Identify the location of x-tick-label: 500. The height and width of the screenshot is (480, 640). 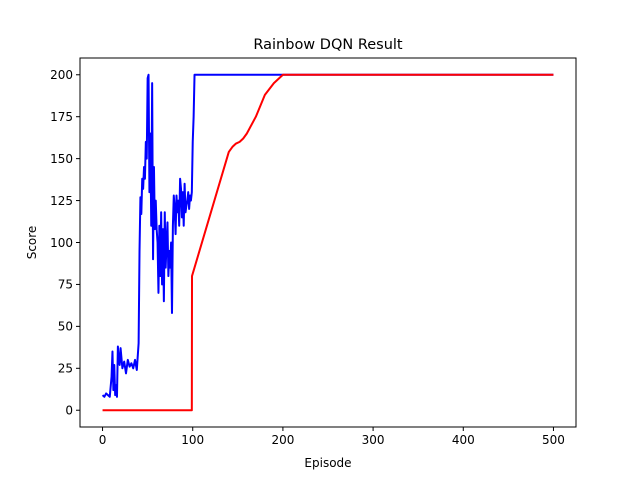
(553, 440).